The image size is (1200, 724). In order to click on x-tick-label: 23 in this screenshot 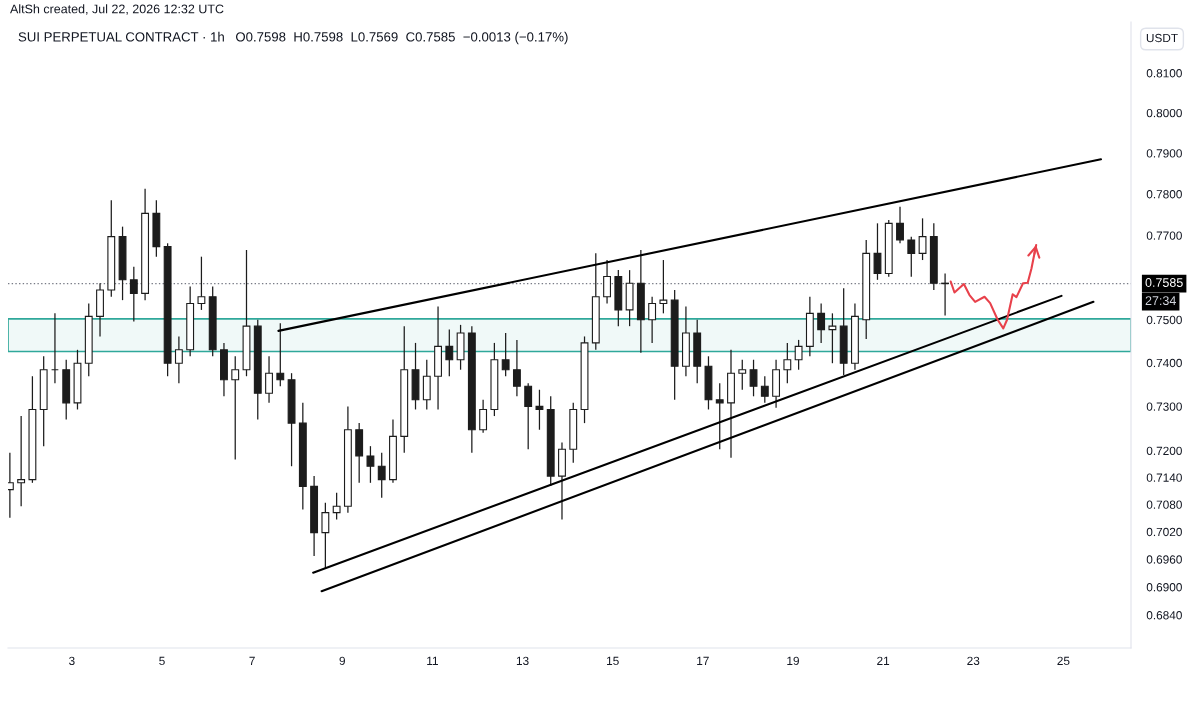, I will do `click(973, 660)`.